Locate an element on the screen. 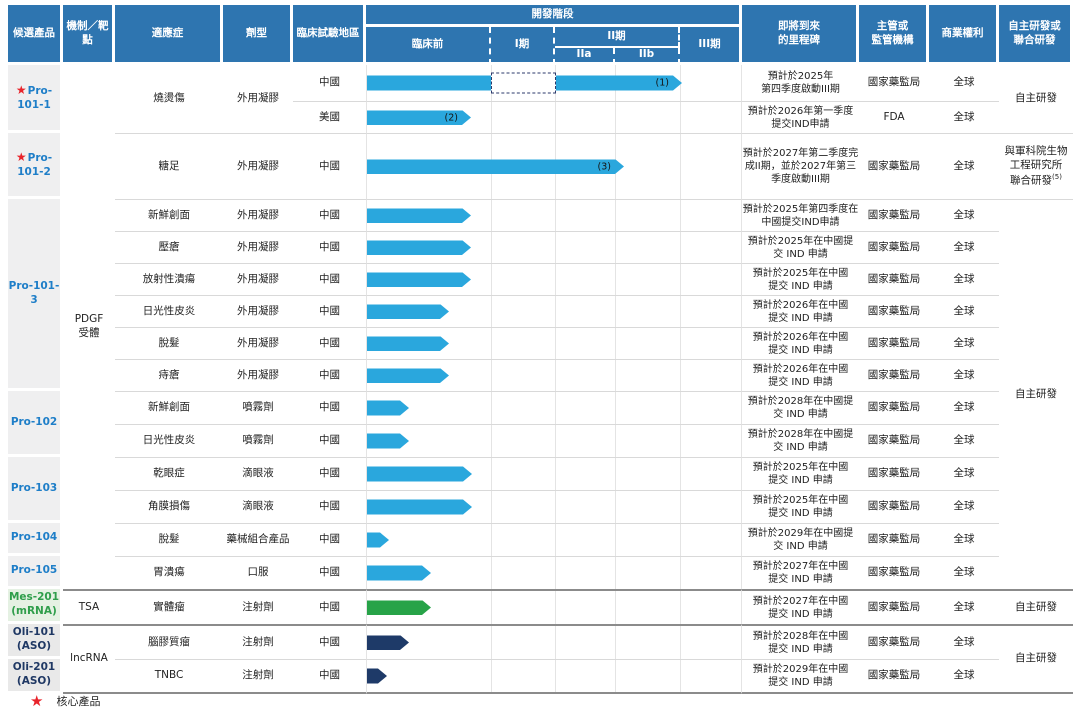 The height and width of the screenshot is (715, 1080). milestone-cell: 預計於2027年在中國 提交 IND 申請 is located at coordinates (800, 606).